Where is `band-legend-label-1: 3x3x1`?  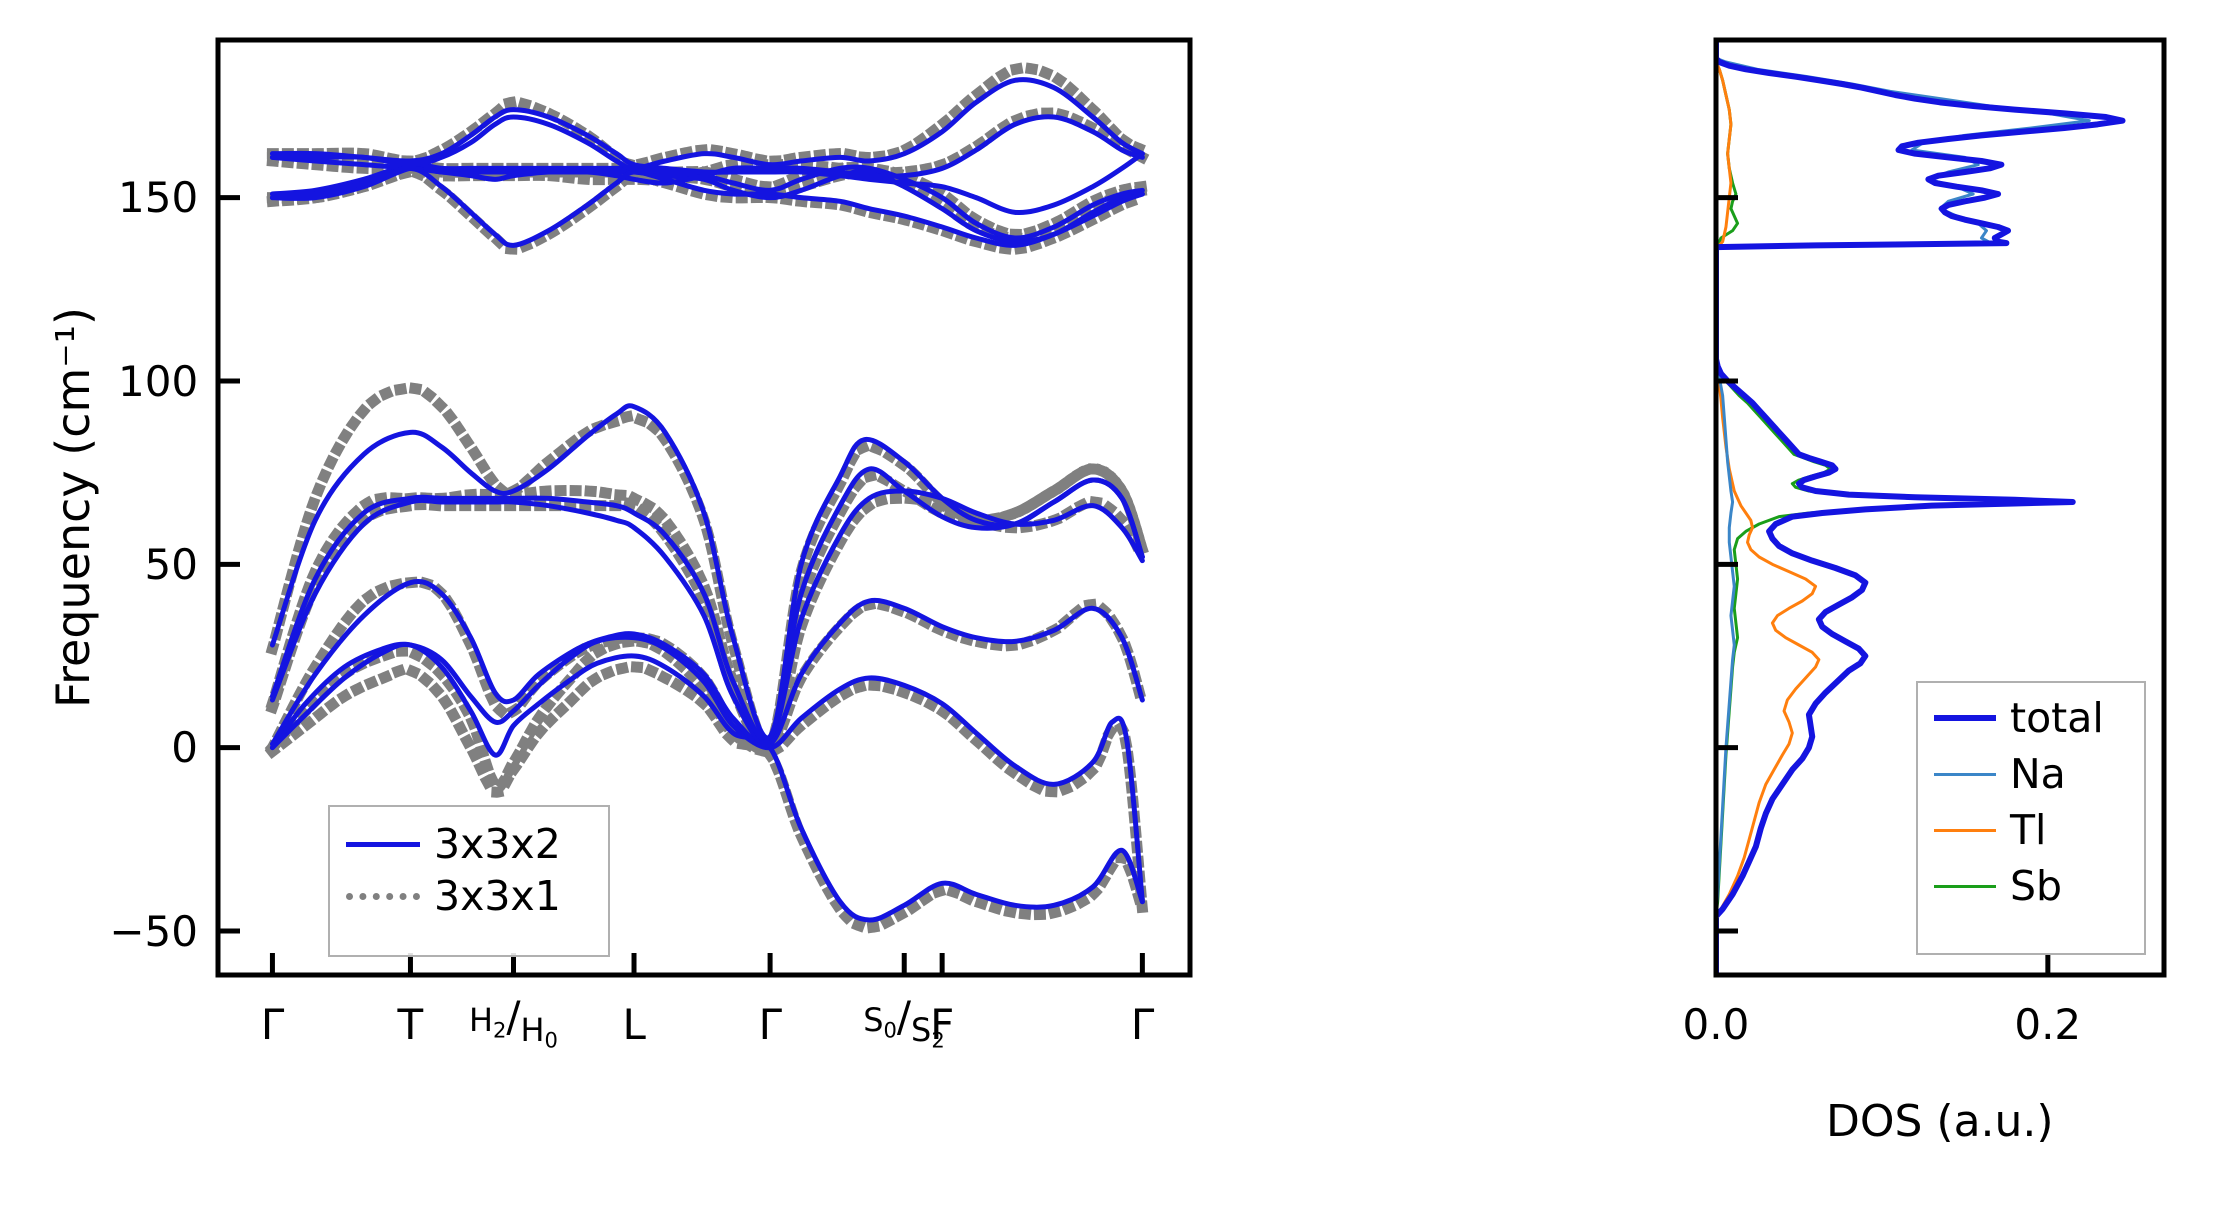 band-legend-label-1: 3x3x1 is located at coordinates (497, 896).